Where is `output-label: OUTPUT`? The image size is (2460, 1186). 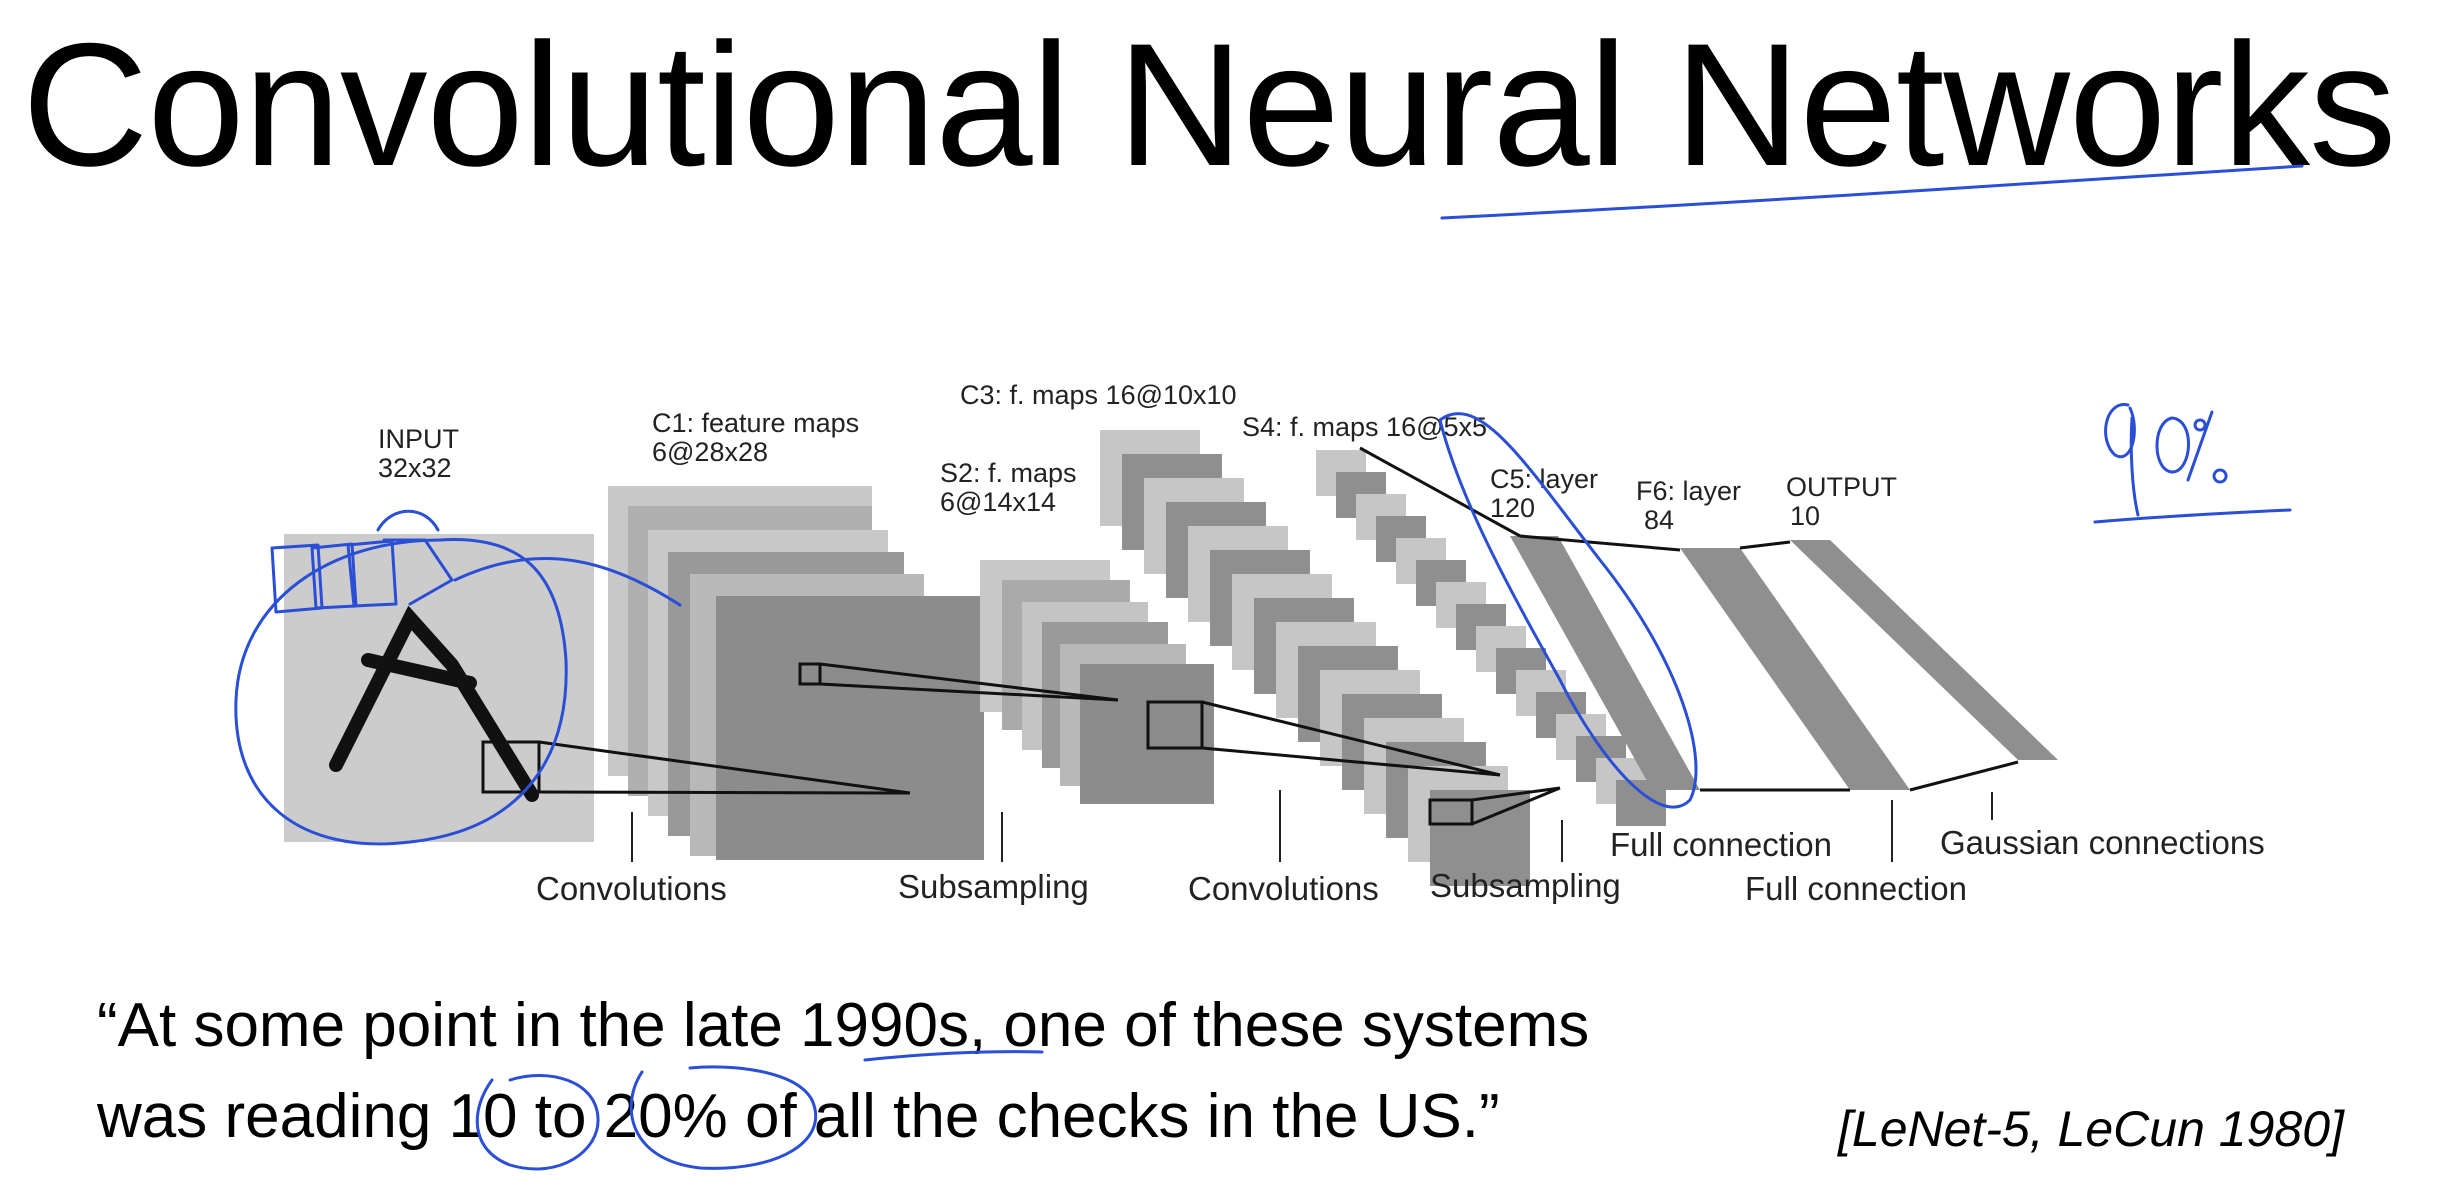
output-label: OUTPUT is located at coordinates (1841, 487).